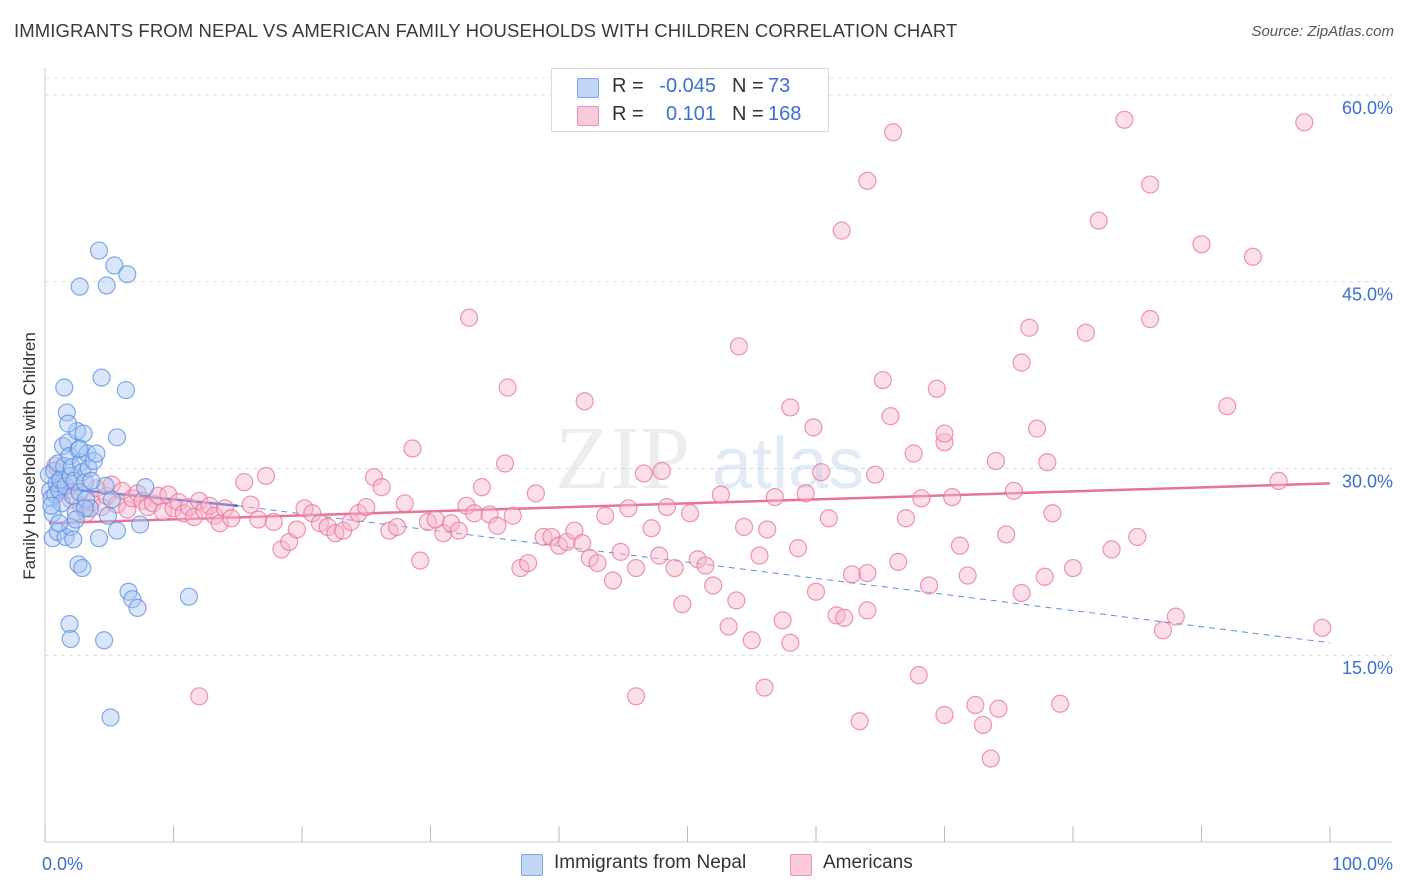  Describe the element at coordinates (532, 865) in the screenshot. I see `bottom-legend-swatch-nepal` at that location.